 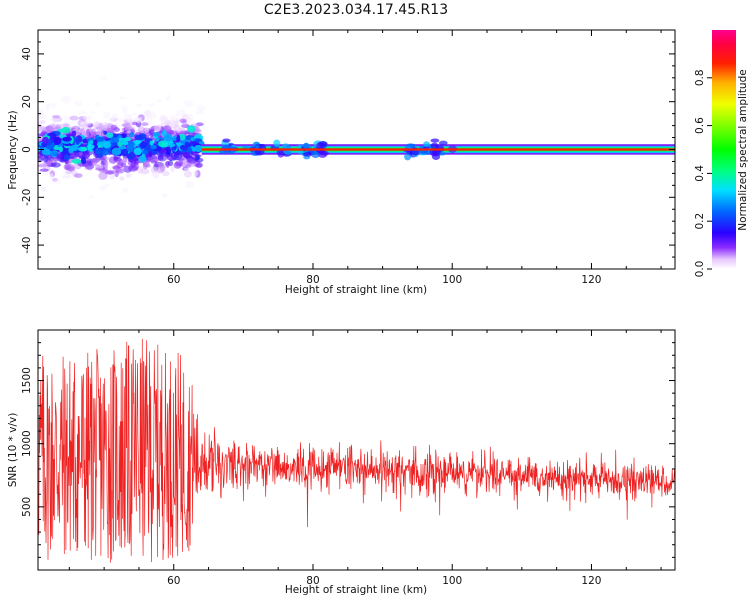 I want to click on y-tick-label: -40, so click(x=27, y=245).